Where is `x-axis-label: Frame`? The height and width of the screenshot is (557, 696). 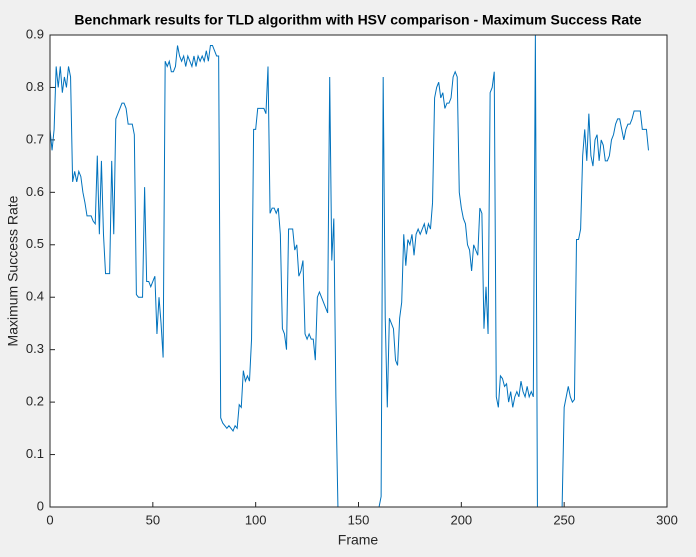 x-axis-label: Frame is located at coordinates (358, 540).